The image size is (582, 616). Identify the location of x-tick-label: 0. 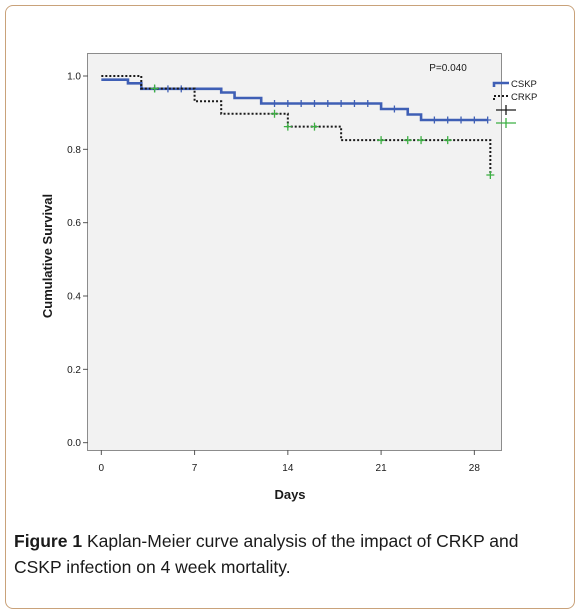
(102, 468).